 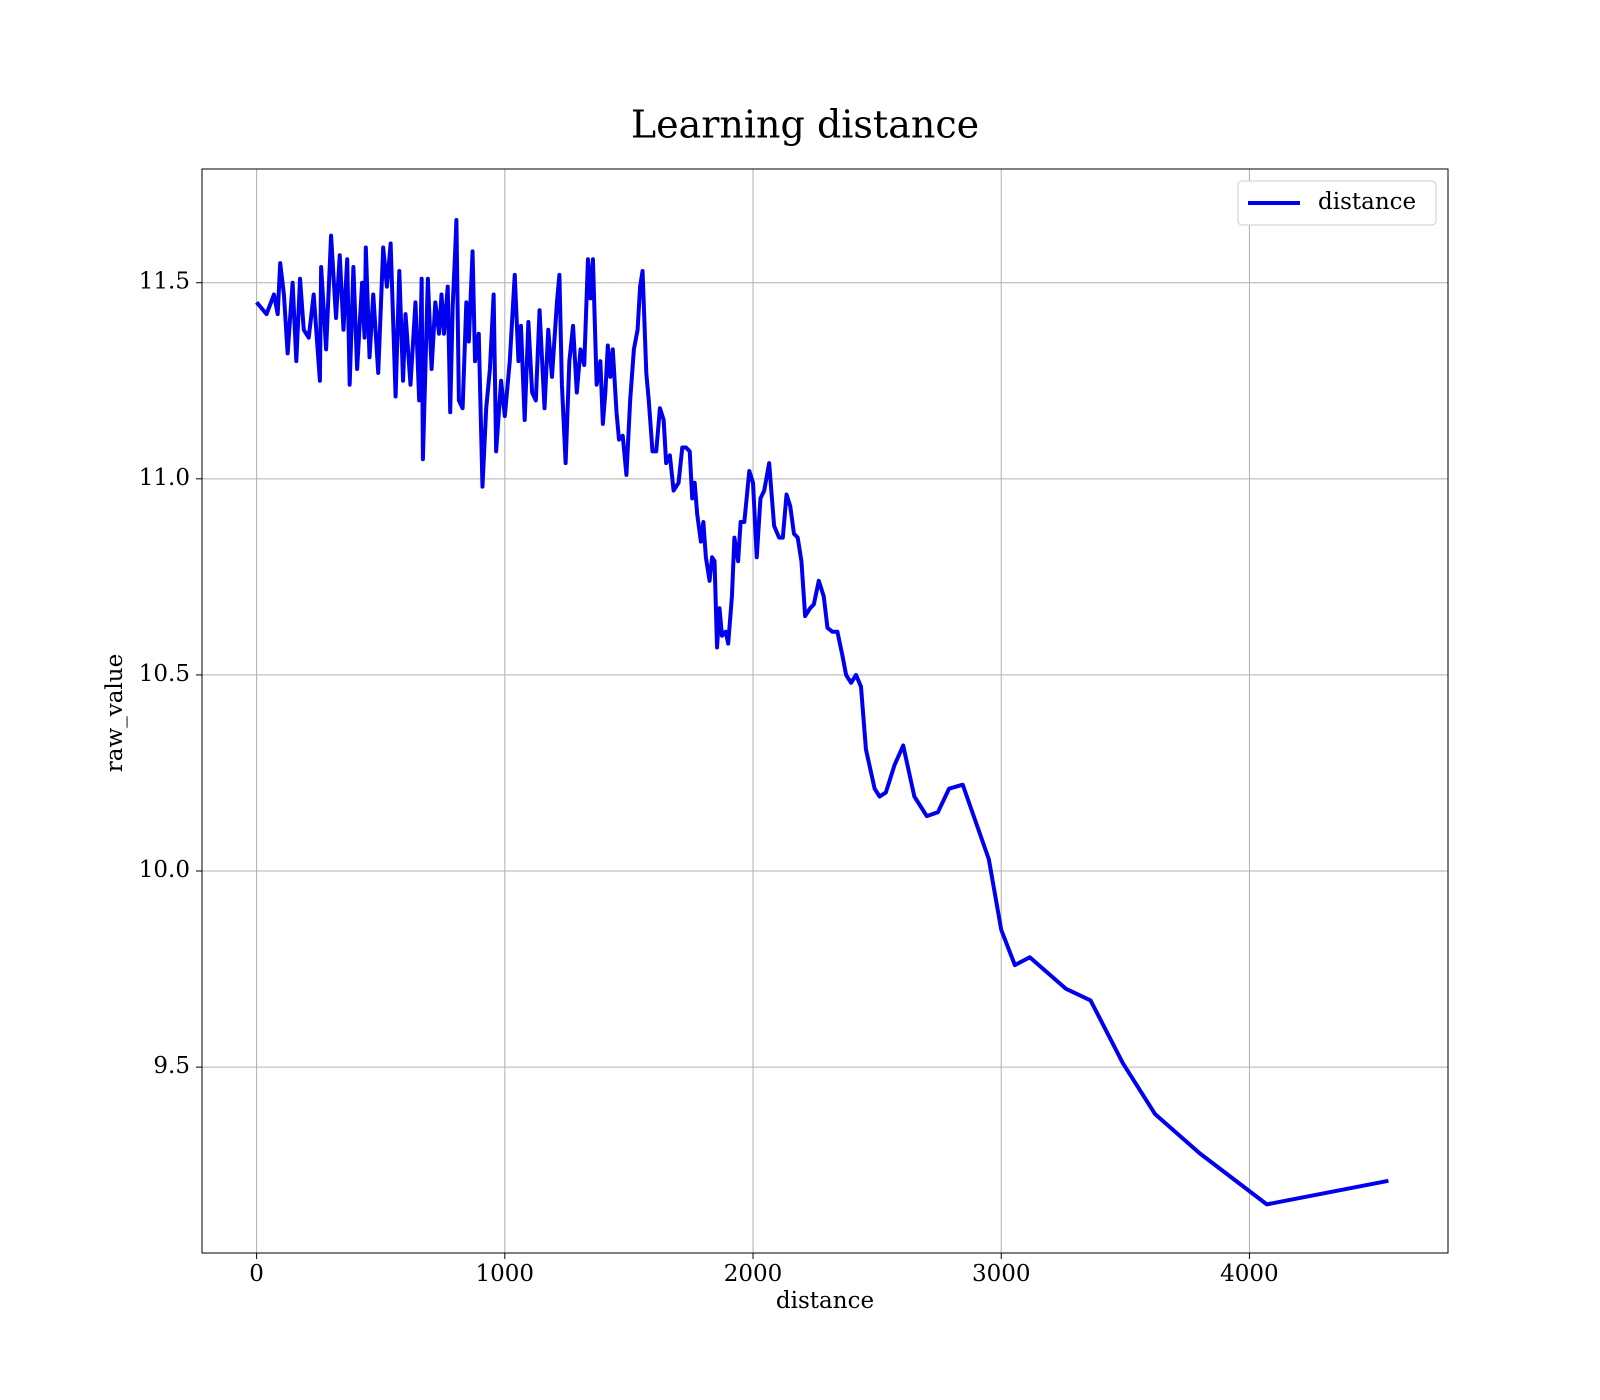 I want to click on x-tick-label: 1000, so click(x=505, y=1274).